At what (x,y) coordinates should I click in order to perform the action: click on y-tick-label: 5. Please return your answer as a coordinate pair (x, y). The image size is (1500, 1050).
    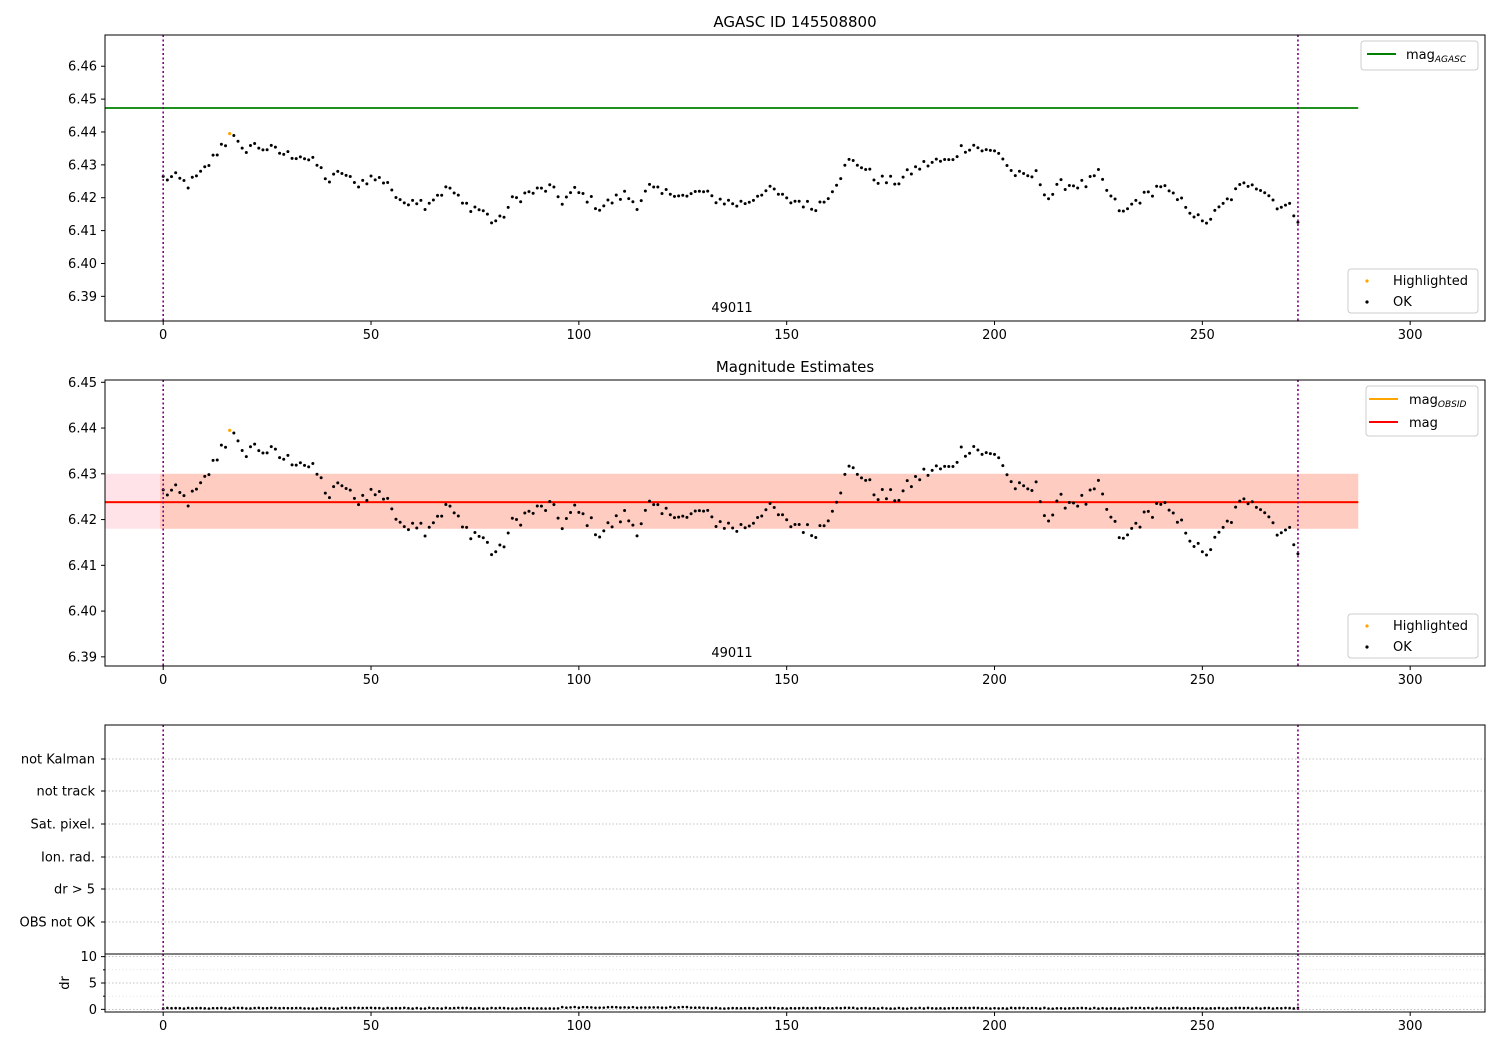
    Looking at the image, I should click on (93, 984).